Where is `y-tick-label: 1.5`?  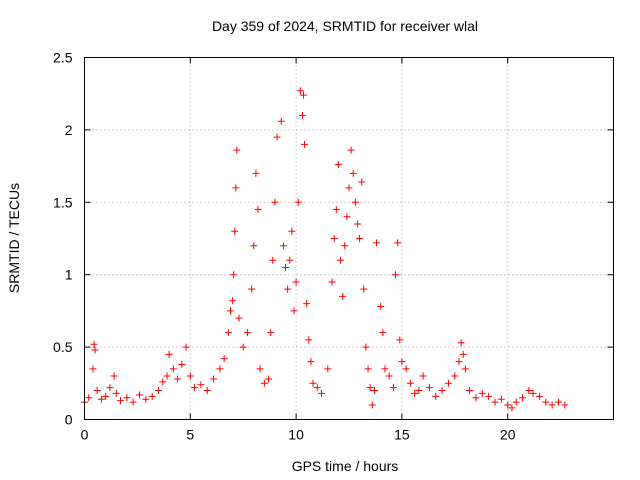
y-tick-label: 1.5 is located at coordinates (63, 202).